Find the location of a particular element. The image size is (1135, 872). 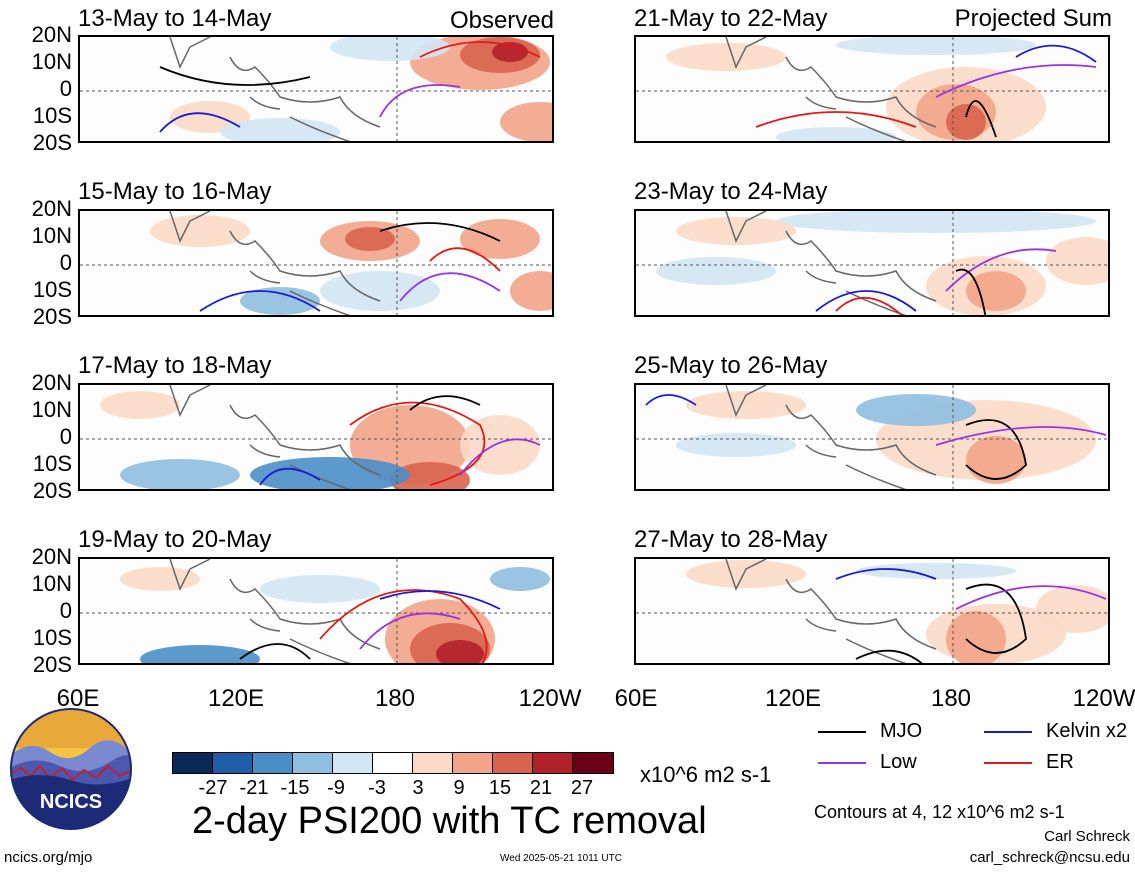

panel-title-1: 13-May to 14-May is located at coordinates (175, 18).